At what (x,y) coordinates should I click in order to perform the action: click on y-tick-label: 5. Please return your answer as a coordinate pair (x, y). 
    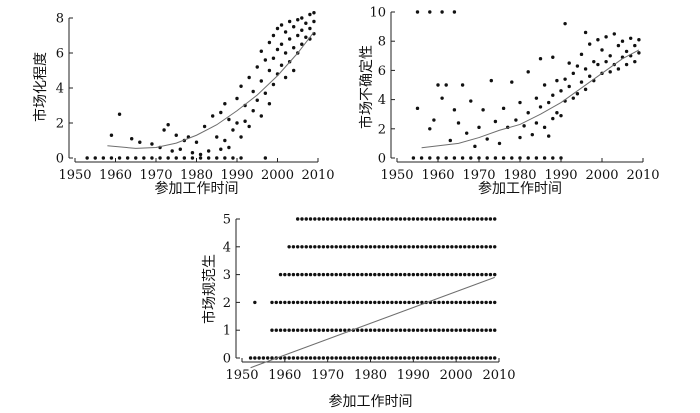
    Looking at the image, I should click on (227, 220).